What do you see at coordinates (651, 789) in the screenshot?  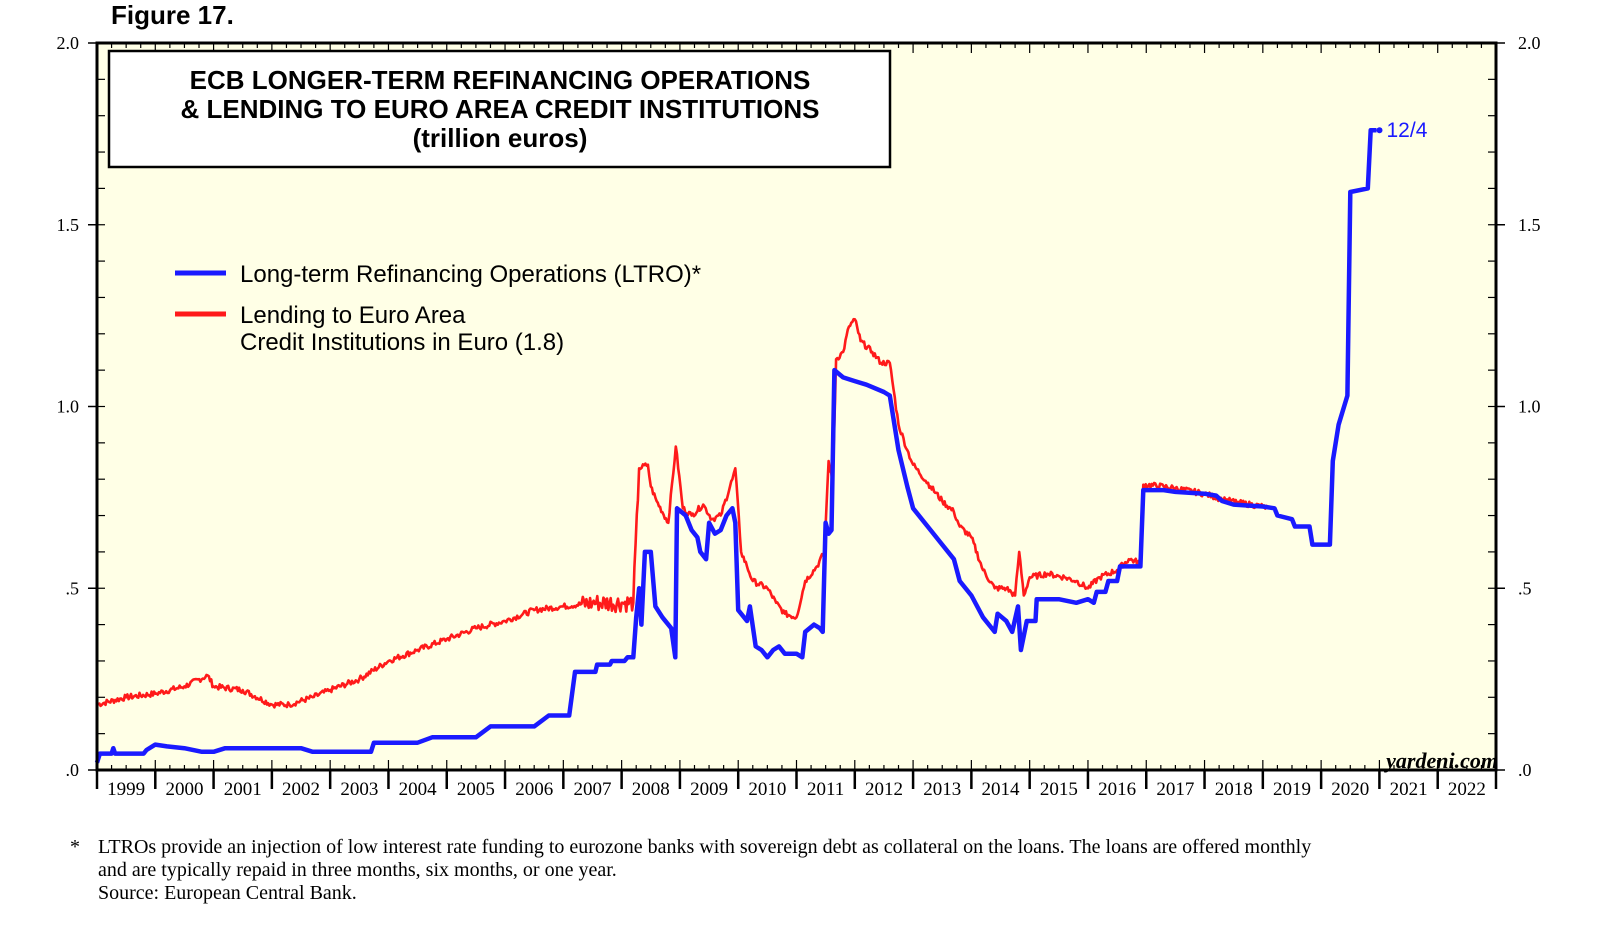 I see `x-tick-label: 2008` at bounding box center [651, 789].